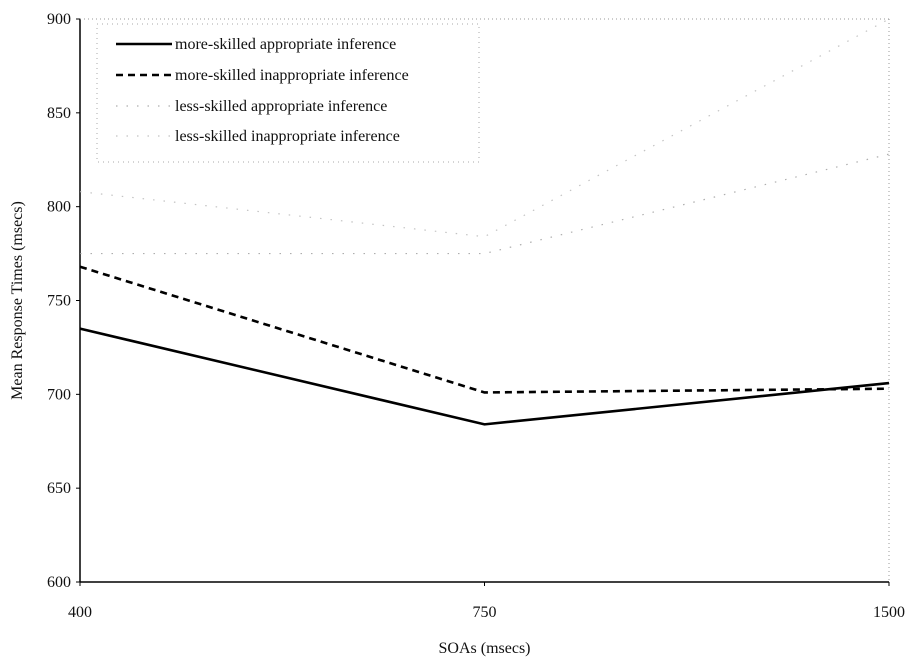  What do you see at coordinates (59, 207) in the screenshot?
I see `y-tick-label: 800` at bounding box center [59, 207].